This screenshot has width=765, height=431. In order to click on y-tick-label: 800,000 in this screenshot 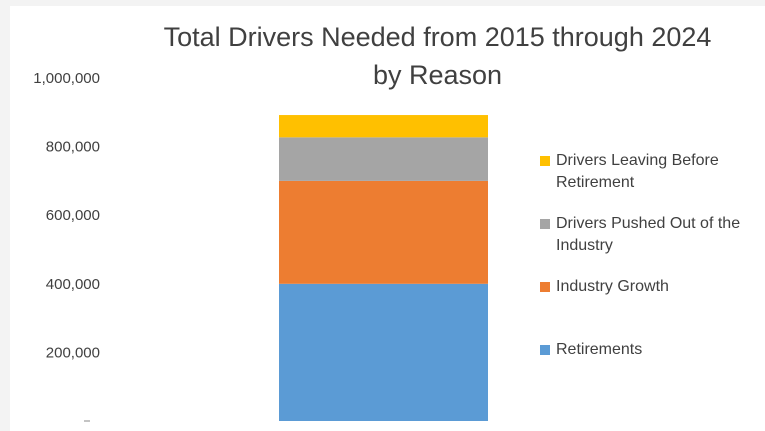, I will do `click(73, 147)`.